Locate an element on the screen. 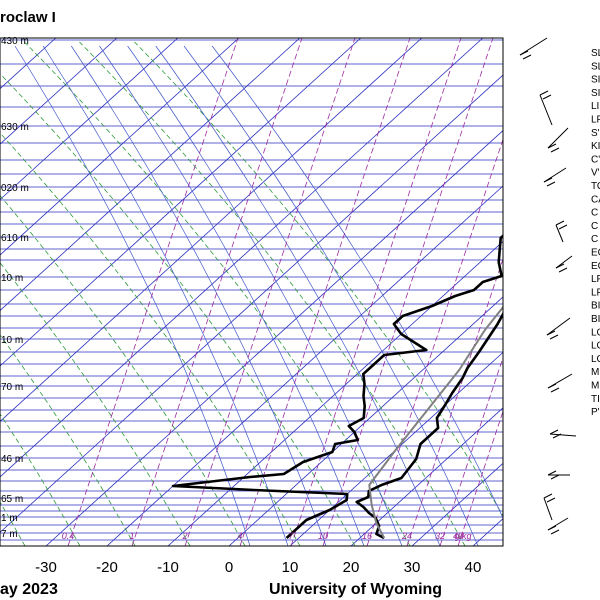 Image resolution: width=600 pixels, height=600 pixels. chart-title: roclaw I is located at coordinates (28, 17).